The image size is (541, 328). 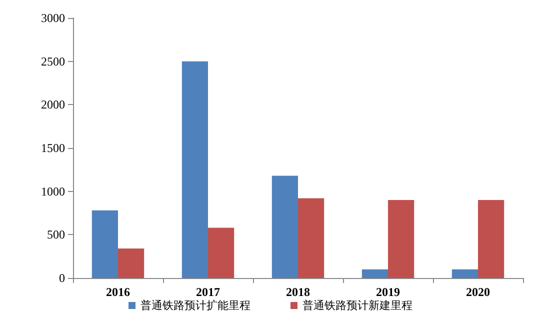 I want to click on x-tick-label: 2018, so click(x=298, y=292).